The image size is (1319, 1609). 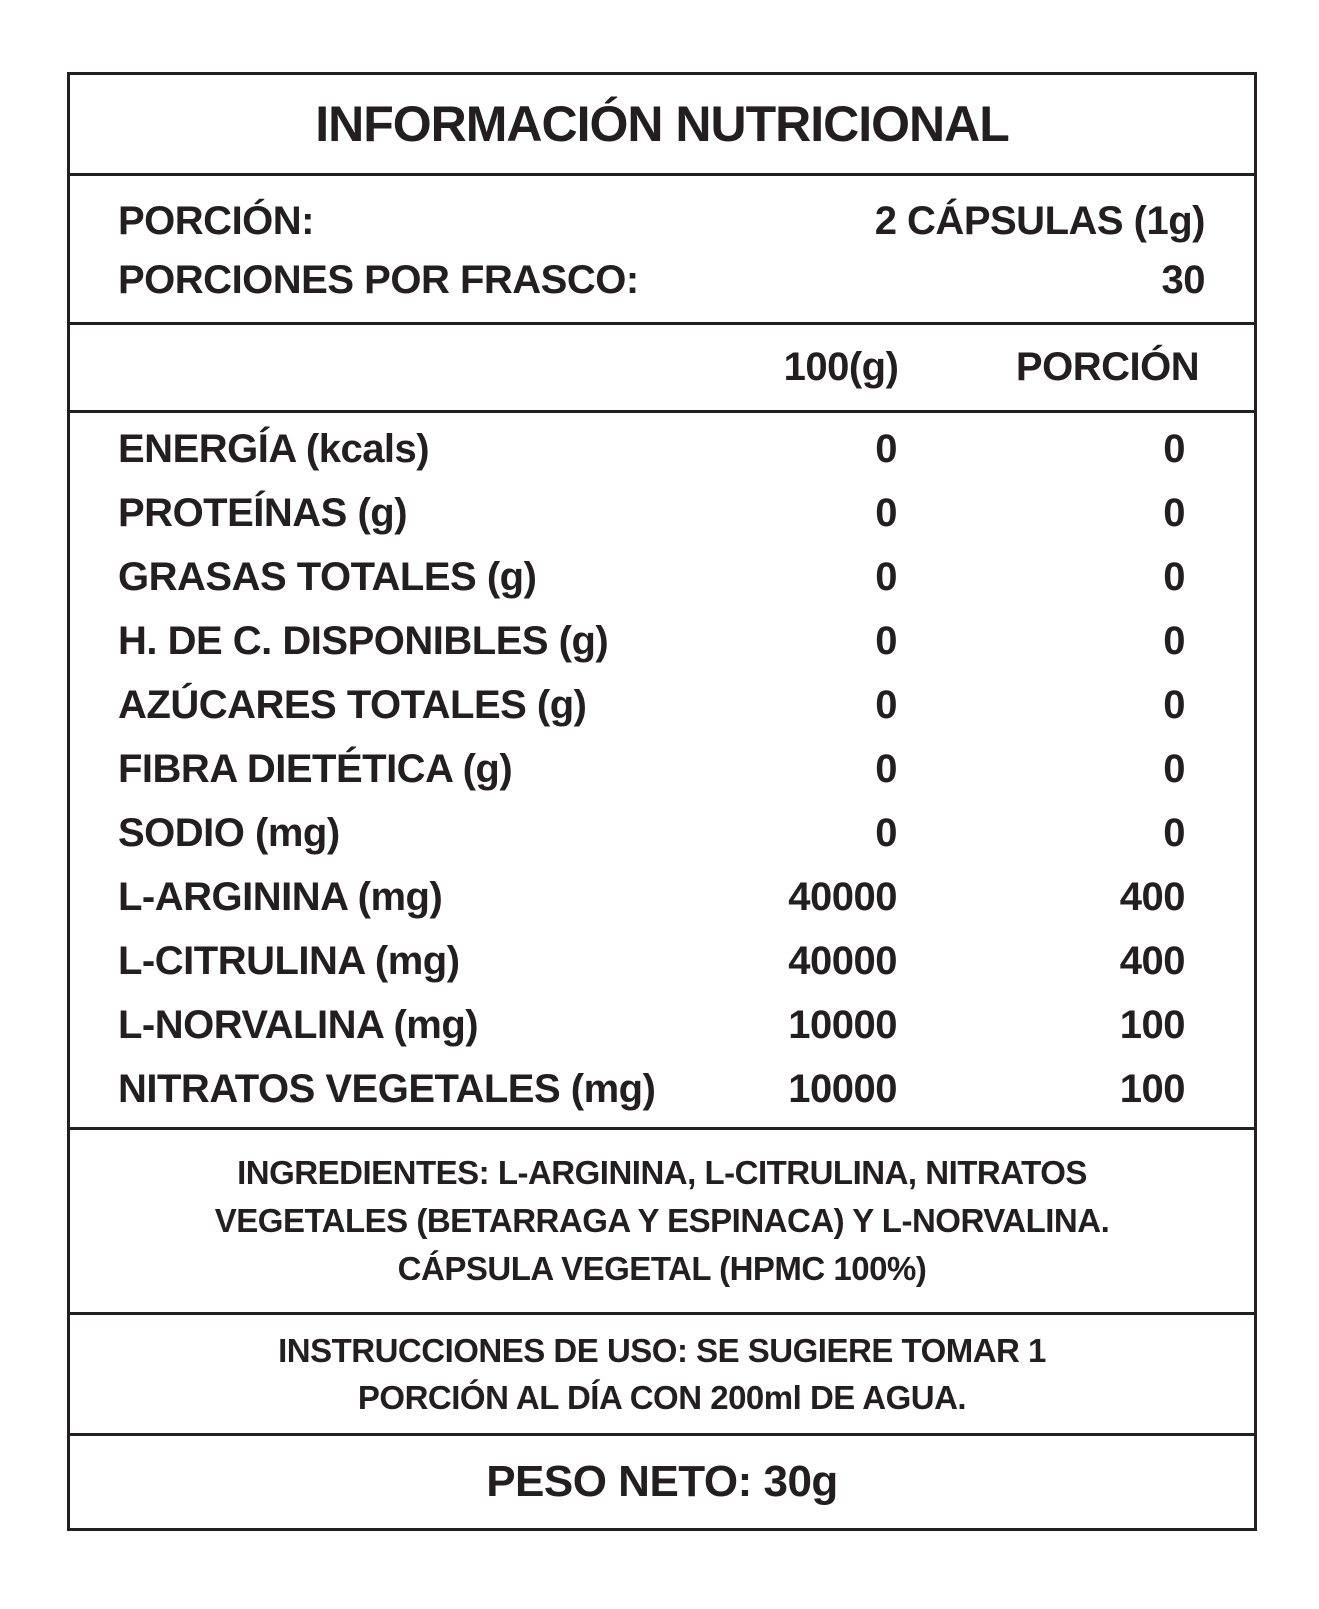 I want to click on net-weight-value: PESO NETO: 30g, so click(x=662, y=1481).